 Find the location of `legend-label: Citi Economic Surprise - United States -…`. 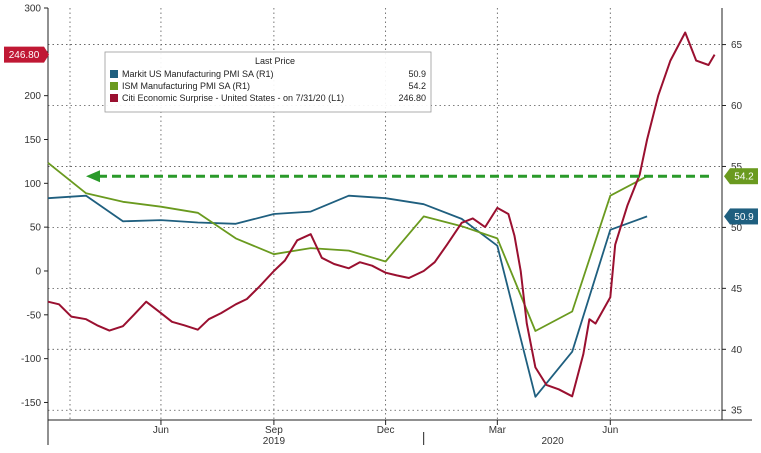

legend-label: Citi Economic Surprise - United States -… is located at coordinates (233, 98).